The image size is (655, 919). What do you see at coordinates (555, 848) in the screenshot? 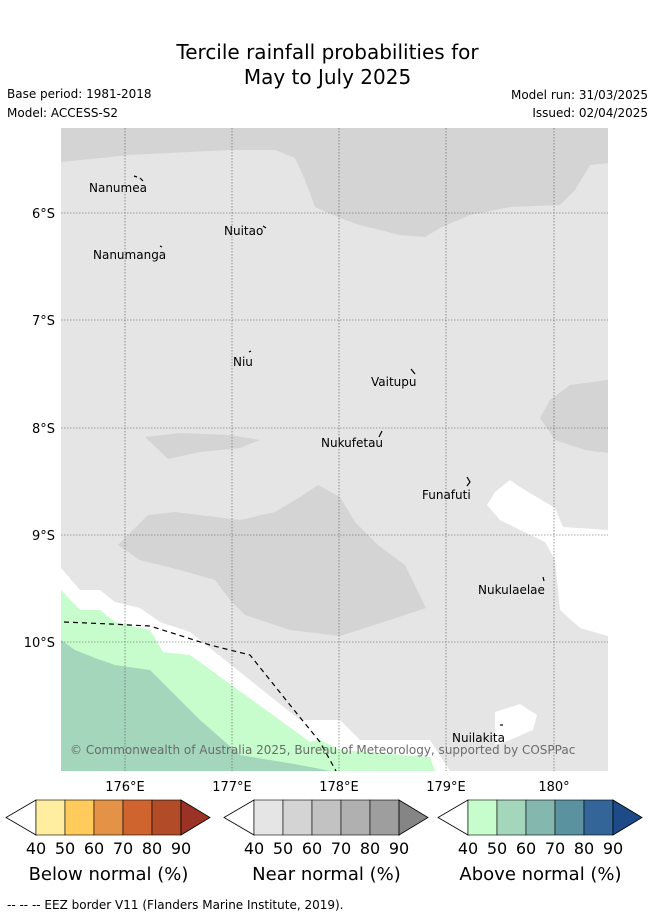
I see `colorbar-2-tick-3: 70` at bounding box center [555, 848].